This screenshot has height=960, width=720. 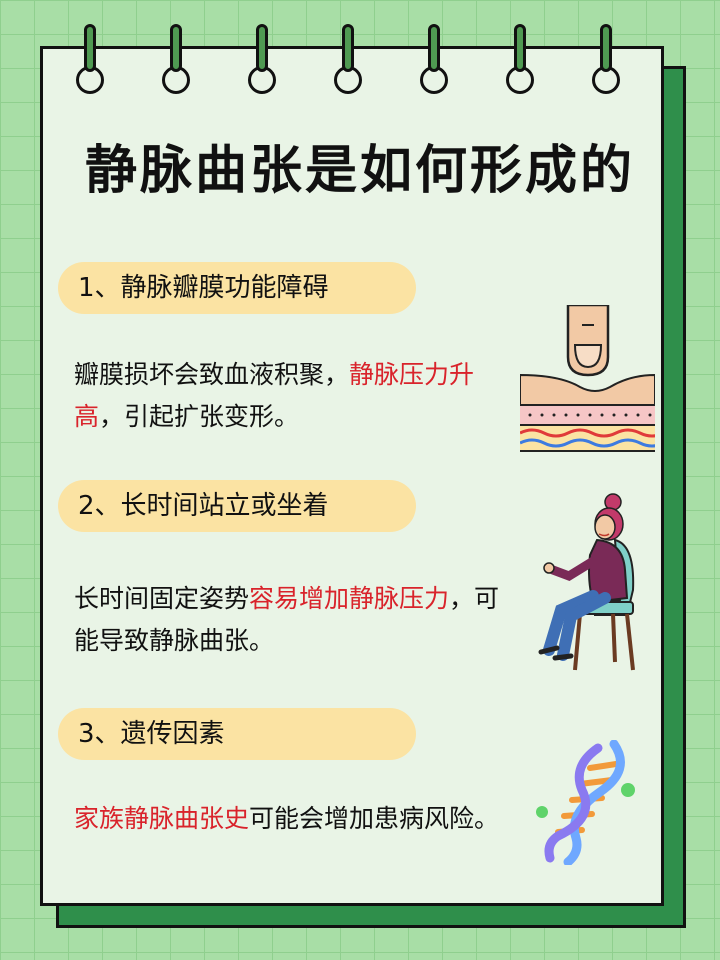 What do you see at coordinates (237, 288) in the screenshot?
I see `section-heading-1: 1、静脉瓣膜功能障碍` at bounding box center [237, 288].